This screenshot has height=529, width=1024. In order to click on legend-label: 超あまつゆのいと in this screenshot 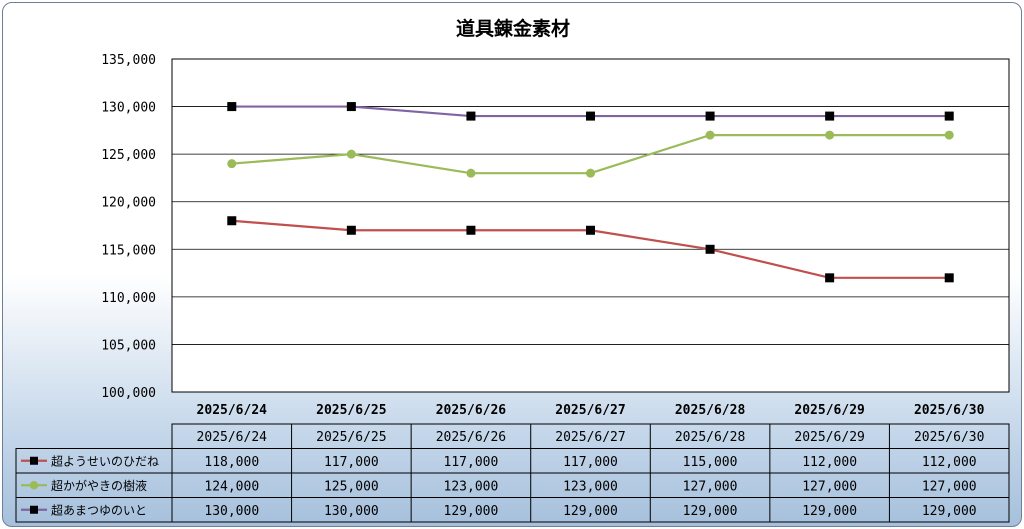, I will do `click(99, 509)`.